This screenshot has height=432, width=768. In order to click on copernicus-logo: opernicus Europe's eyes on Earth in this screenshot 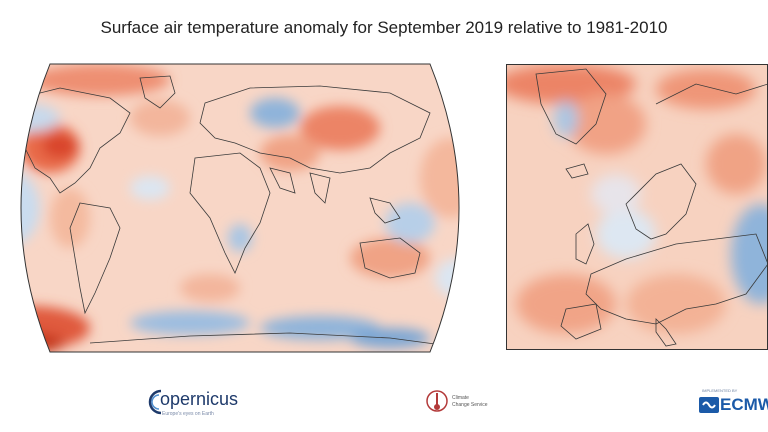, I will do `click(201, 405)`.